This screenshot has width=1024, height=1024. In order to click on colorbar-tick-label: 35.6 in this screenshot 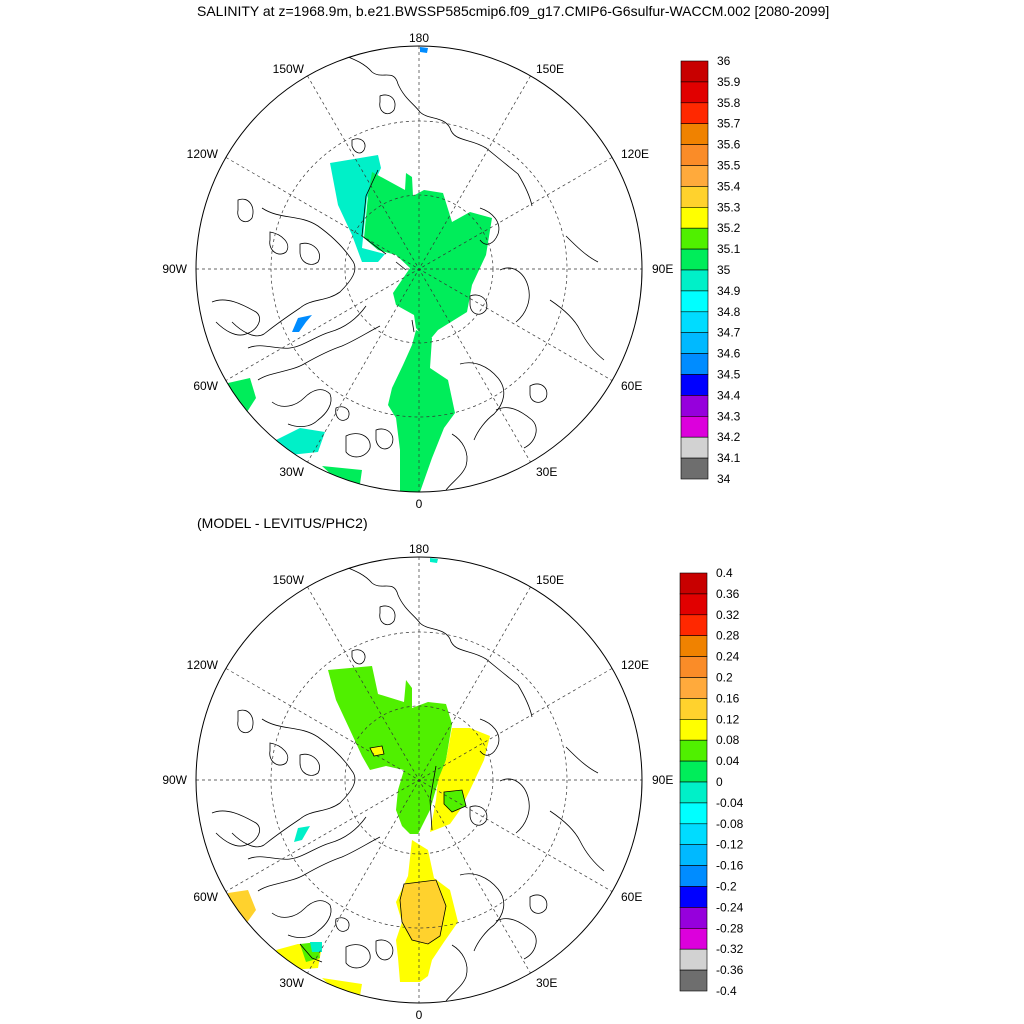, I will do `click(729, 145)`.